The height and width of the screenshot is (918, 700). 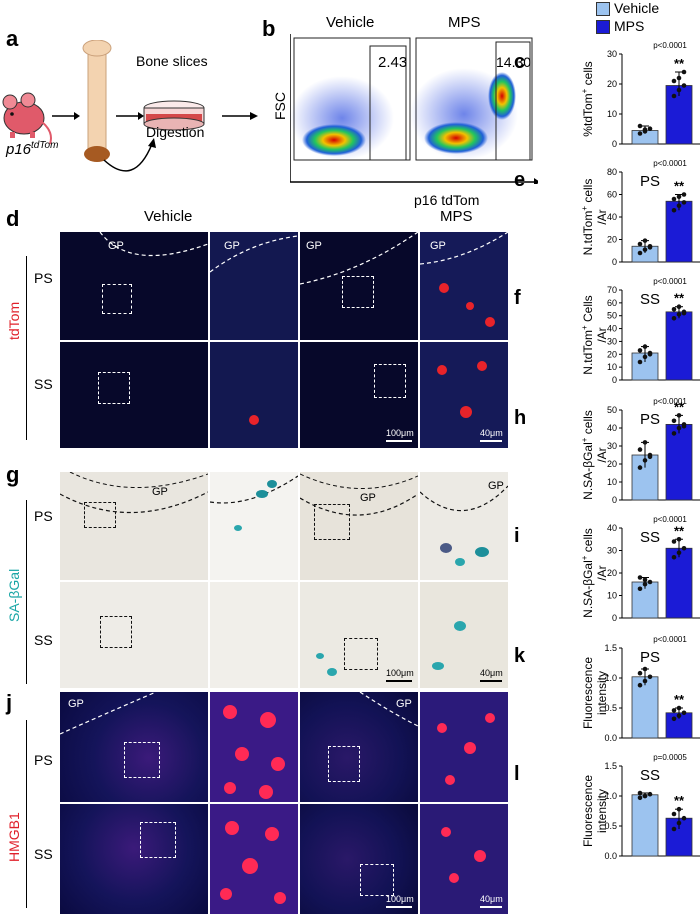 I want to click on chart-e-tick-label-0: 0, so click(x=614, y=262).